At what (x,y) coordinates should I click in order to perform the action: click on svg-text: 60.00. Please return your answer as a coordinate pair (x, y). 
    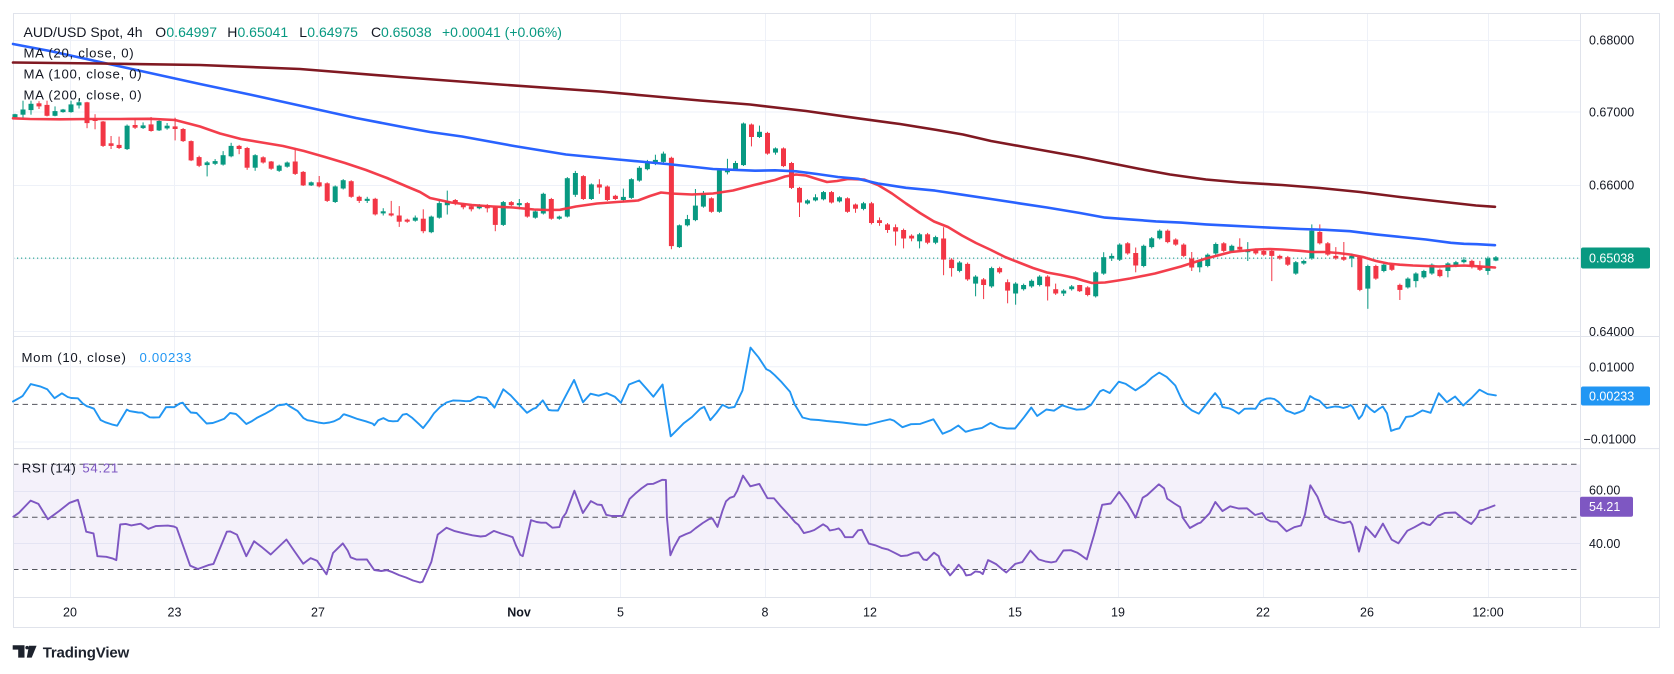
    Looking at the image, I should click on (1604, 490).